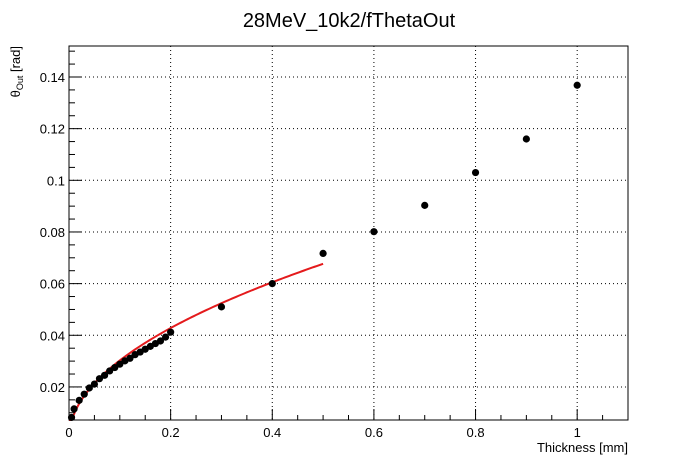 The height and width of the screenshot is (468, 698). Describe the element at coordinates (15, 93) in the screenshot. I see `y-axis-symbol: θ` at that location.